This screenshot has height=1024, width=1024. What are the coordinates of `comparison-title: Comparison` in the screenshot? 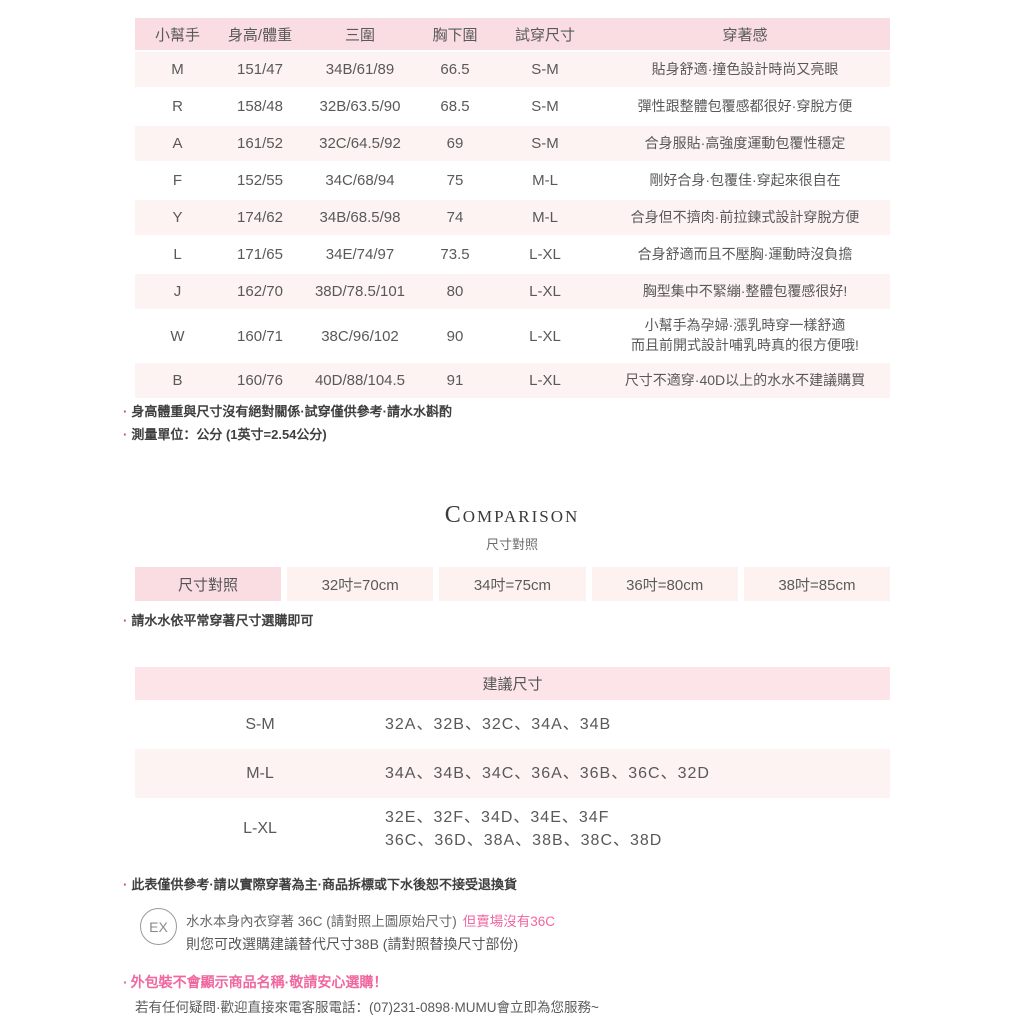 It's located at (512, 515).